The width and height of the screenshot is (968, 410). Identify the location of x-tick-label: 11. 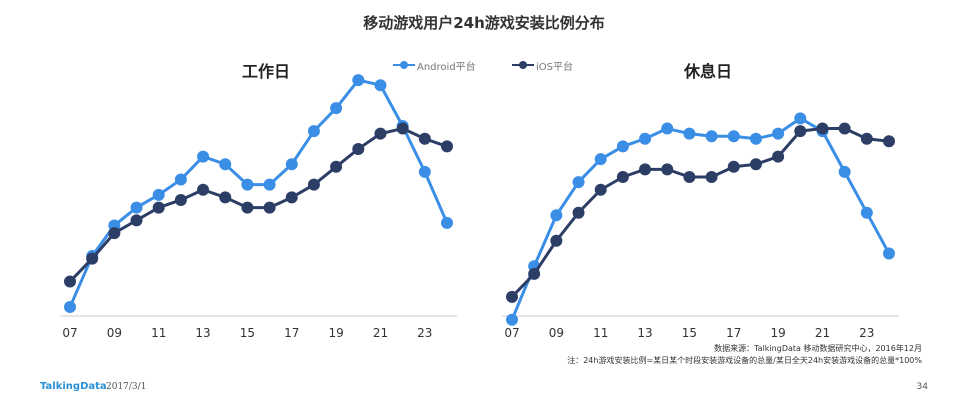
(600, 333).